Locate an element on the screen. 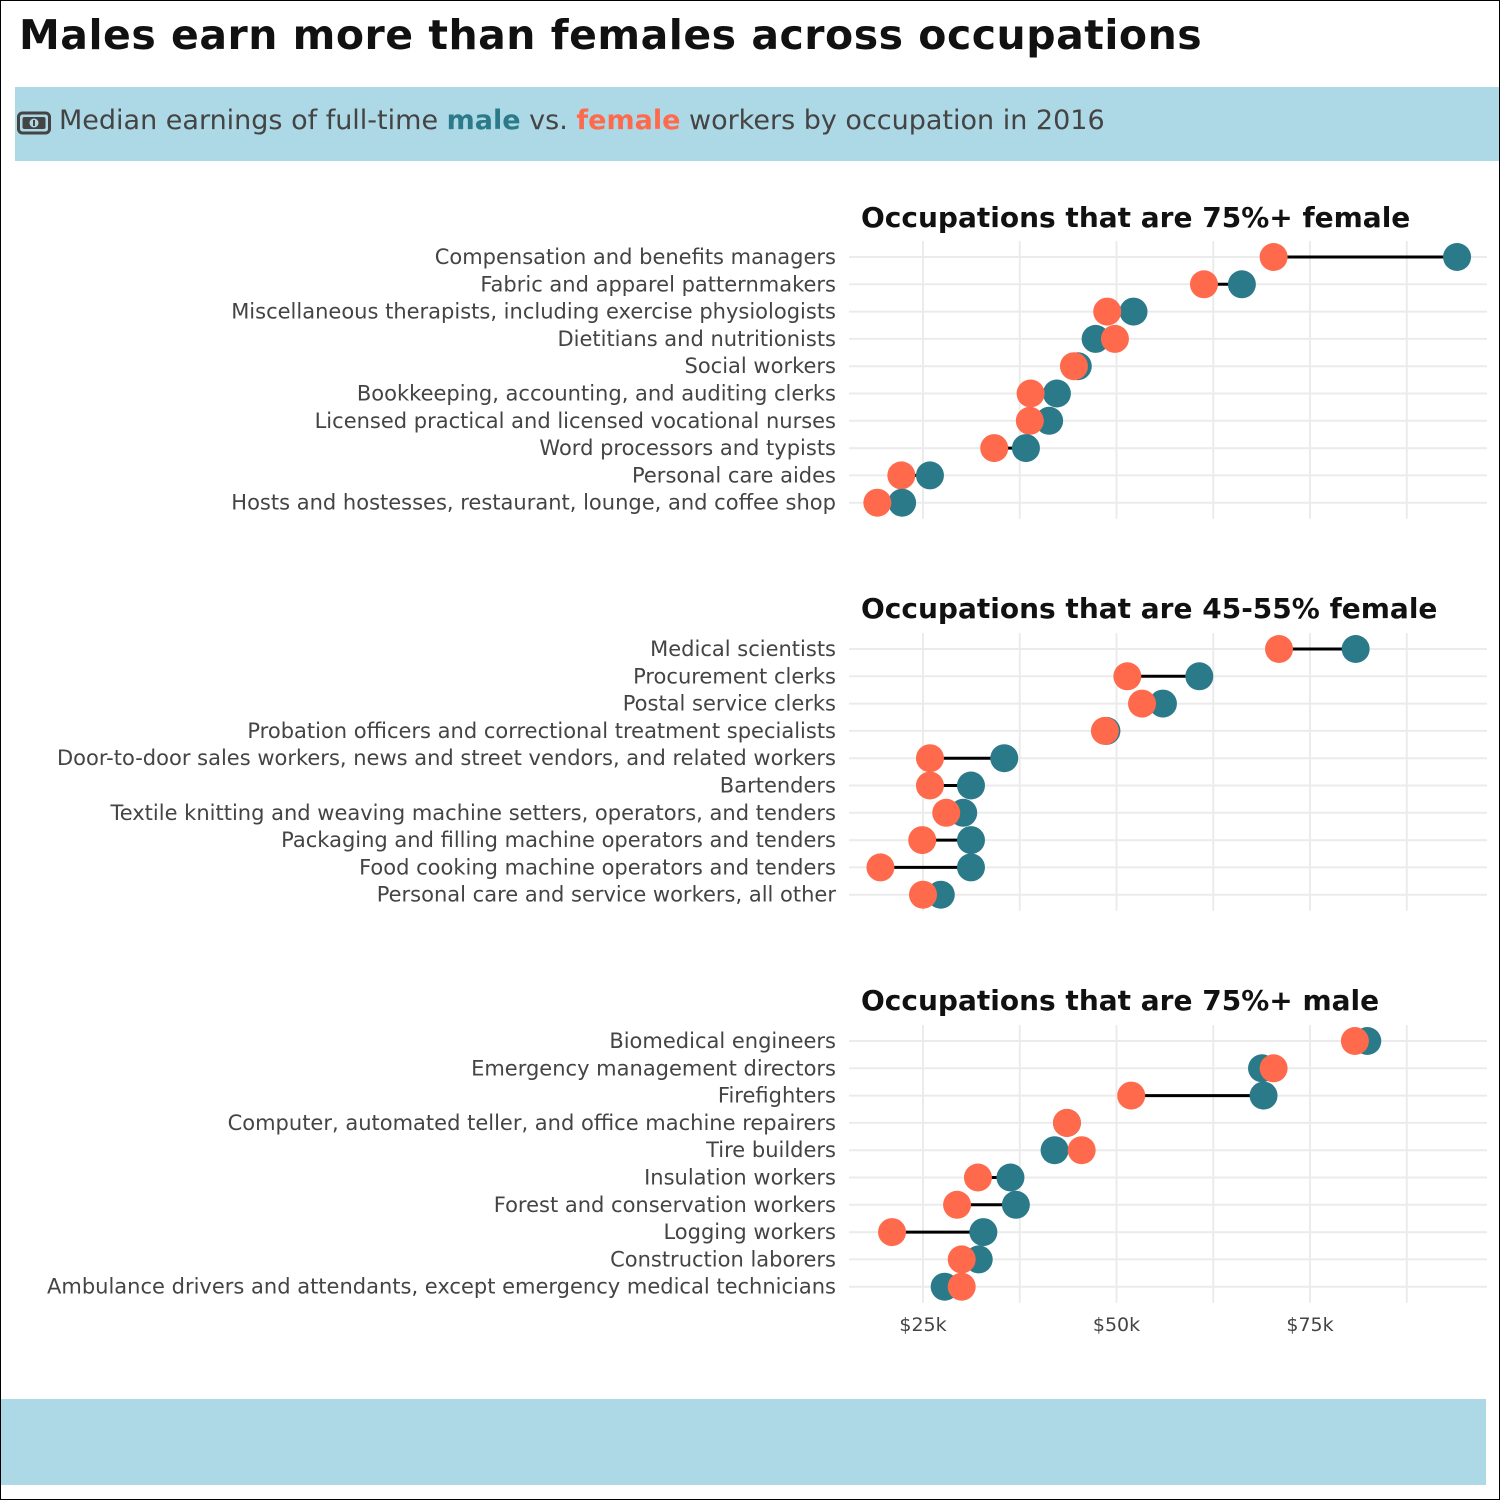  category-label: Personal care aides is located at coordinates (734, 475).